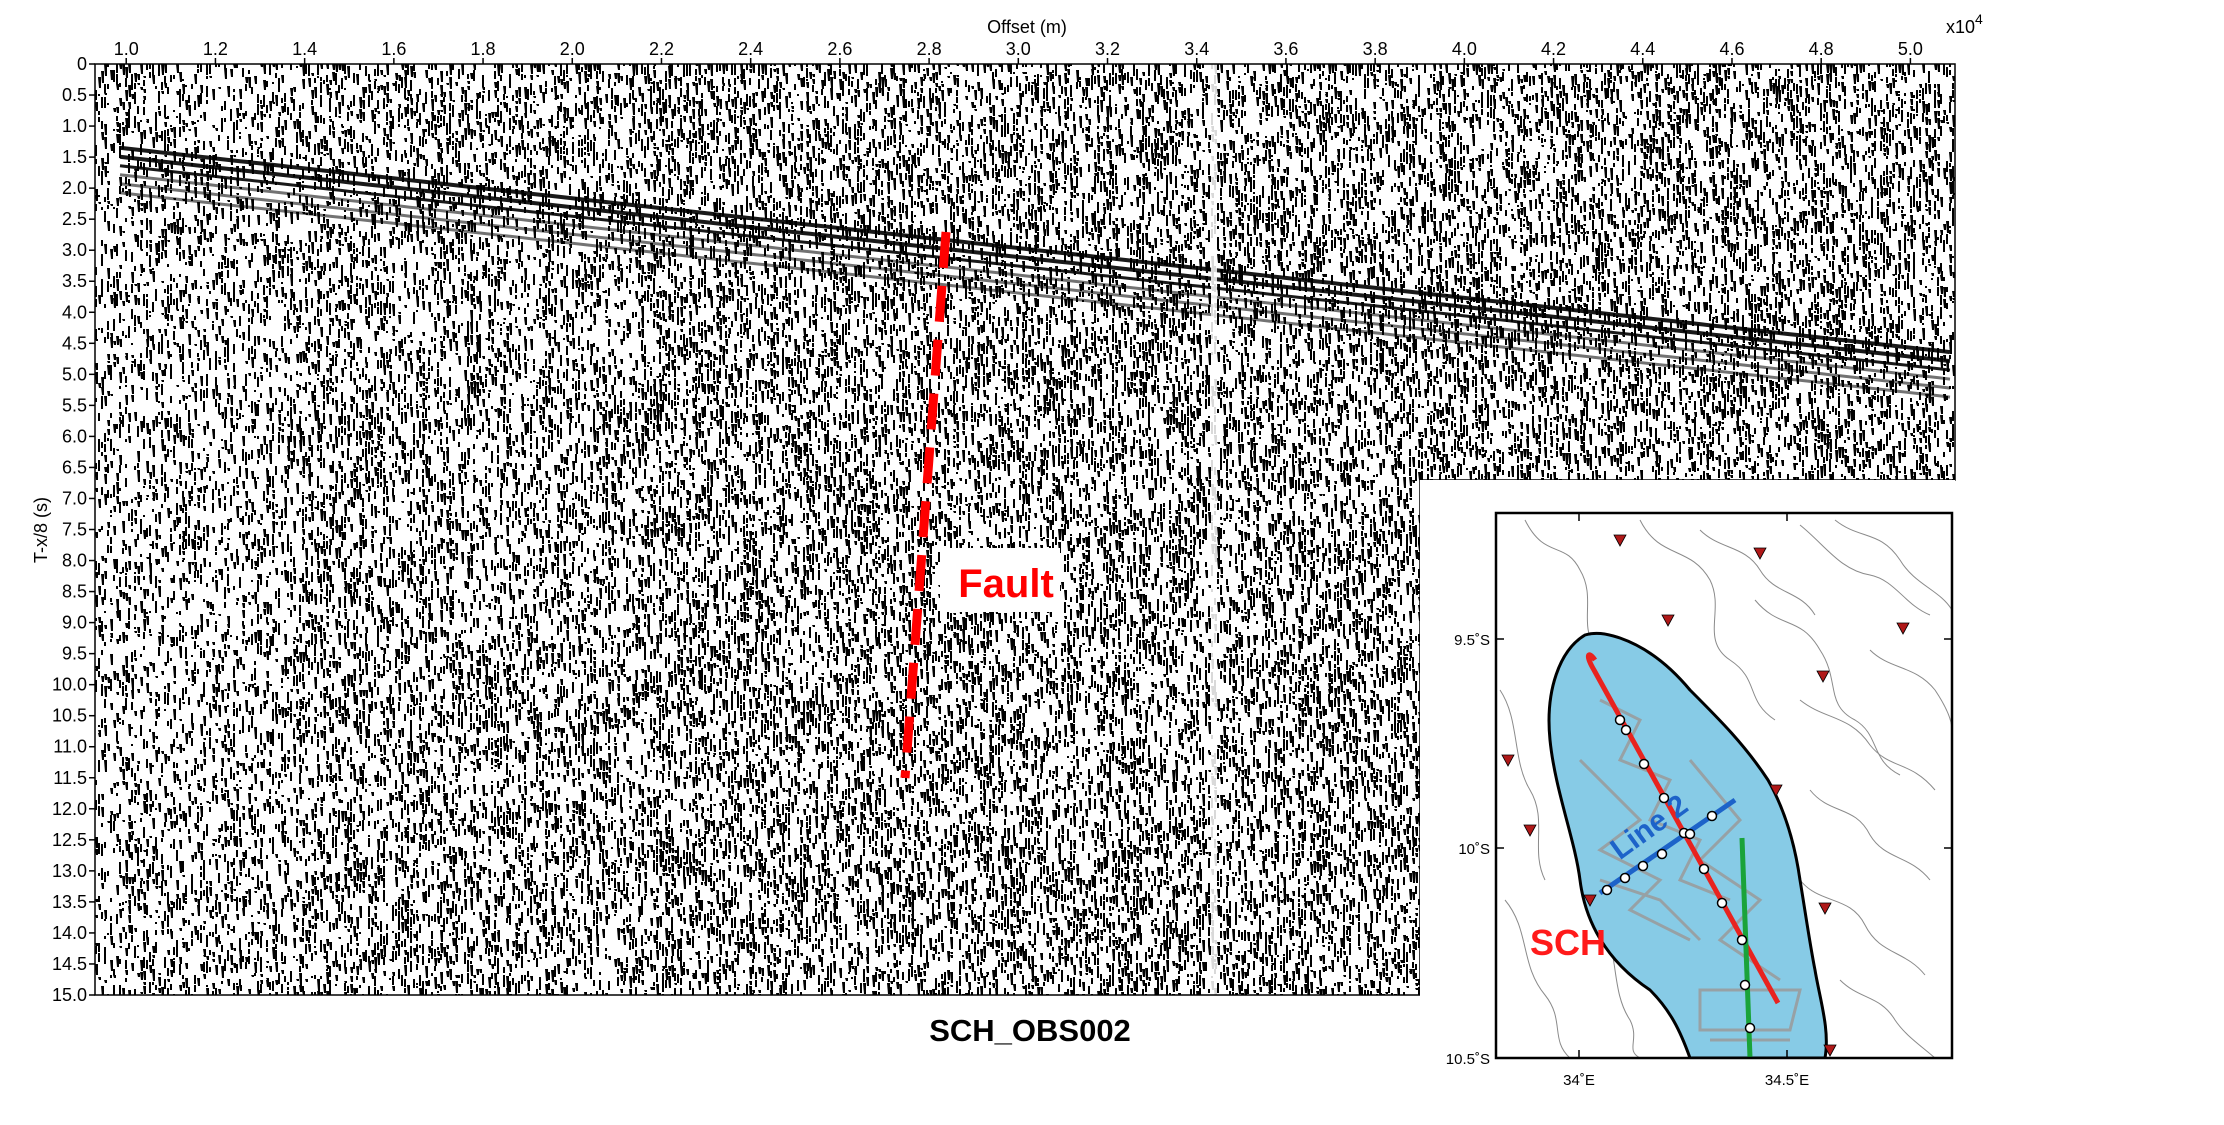 This screenshot has height=1125, width=2224. What do you see at coordinates (69, 716) in the screenshot?
I see `y-tick-label: 10.5` at bounding box center [69, 716].